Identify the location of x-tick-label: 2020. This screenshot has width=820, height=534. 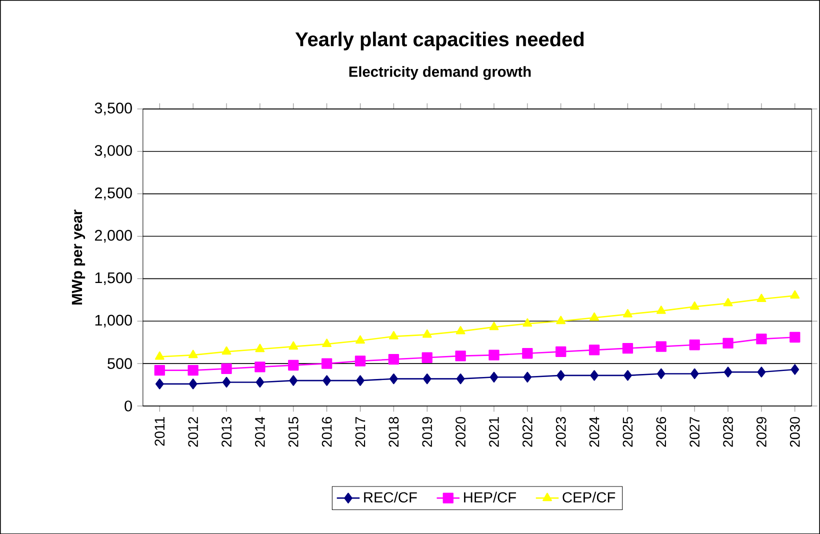
(461, 431).